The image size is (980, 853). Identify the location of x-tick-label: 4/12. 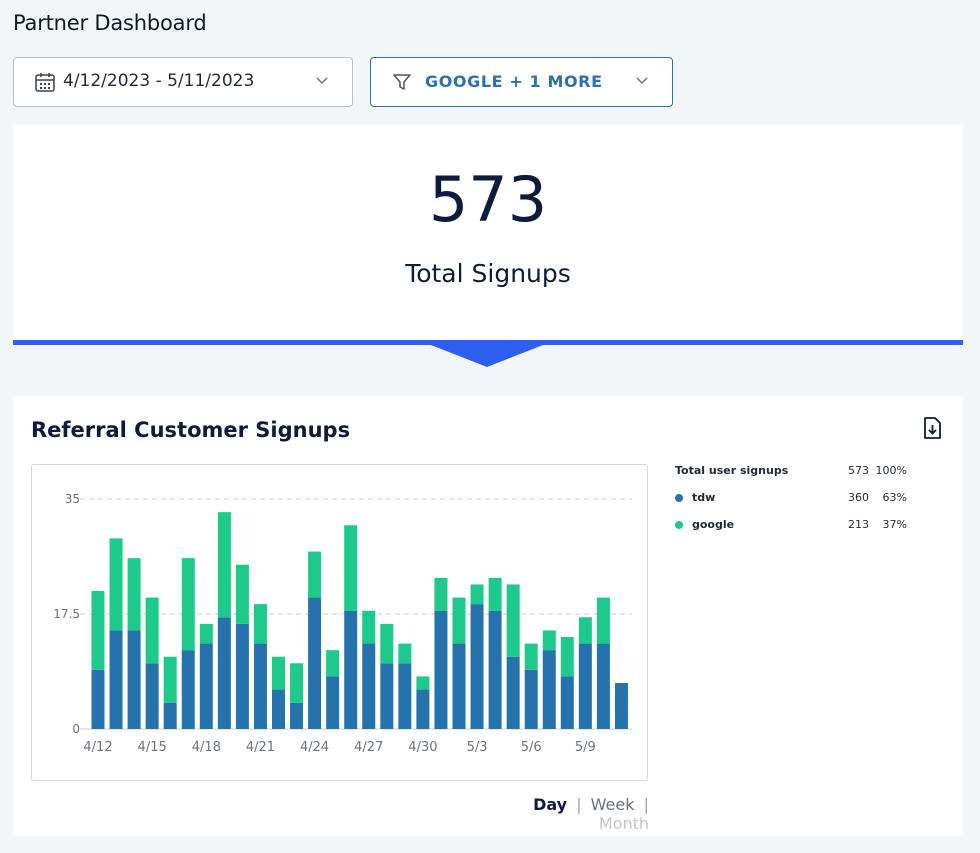
(97, 747).